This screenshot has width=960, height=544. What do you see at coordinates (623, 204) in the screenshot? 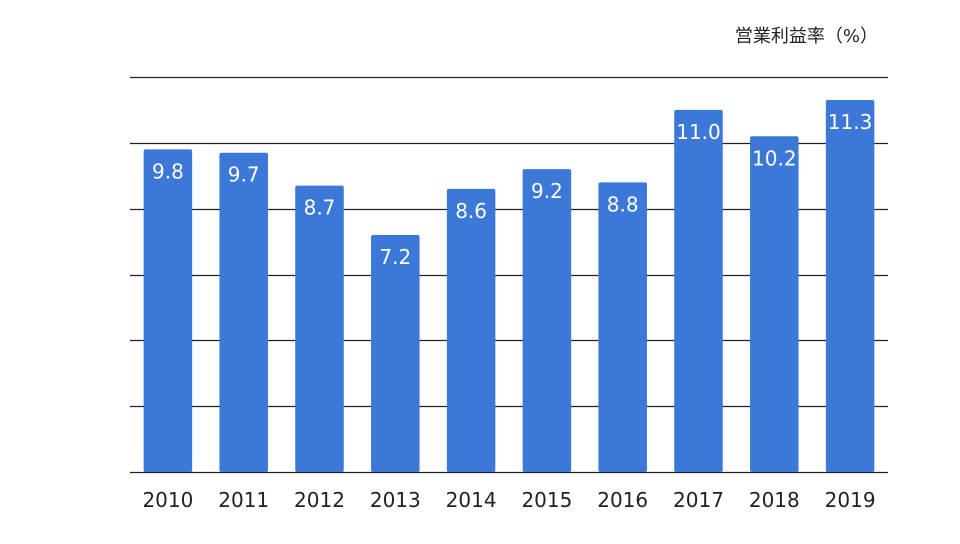
I see `data-label-2016: 8.8` at bounding box center [623, 204].